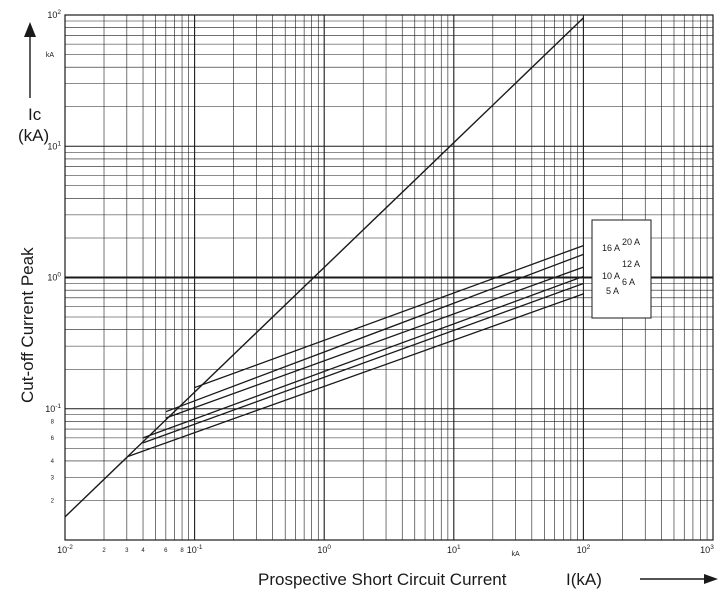  Describe the element at coordinates (182, 551) in the screenshot. I see `x-minor-tick-label: 8` at that location.